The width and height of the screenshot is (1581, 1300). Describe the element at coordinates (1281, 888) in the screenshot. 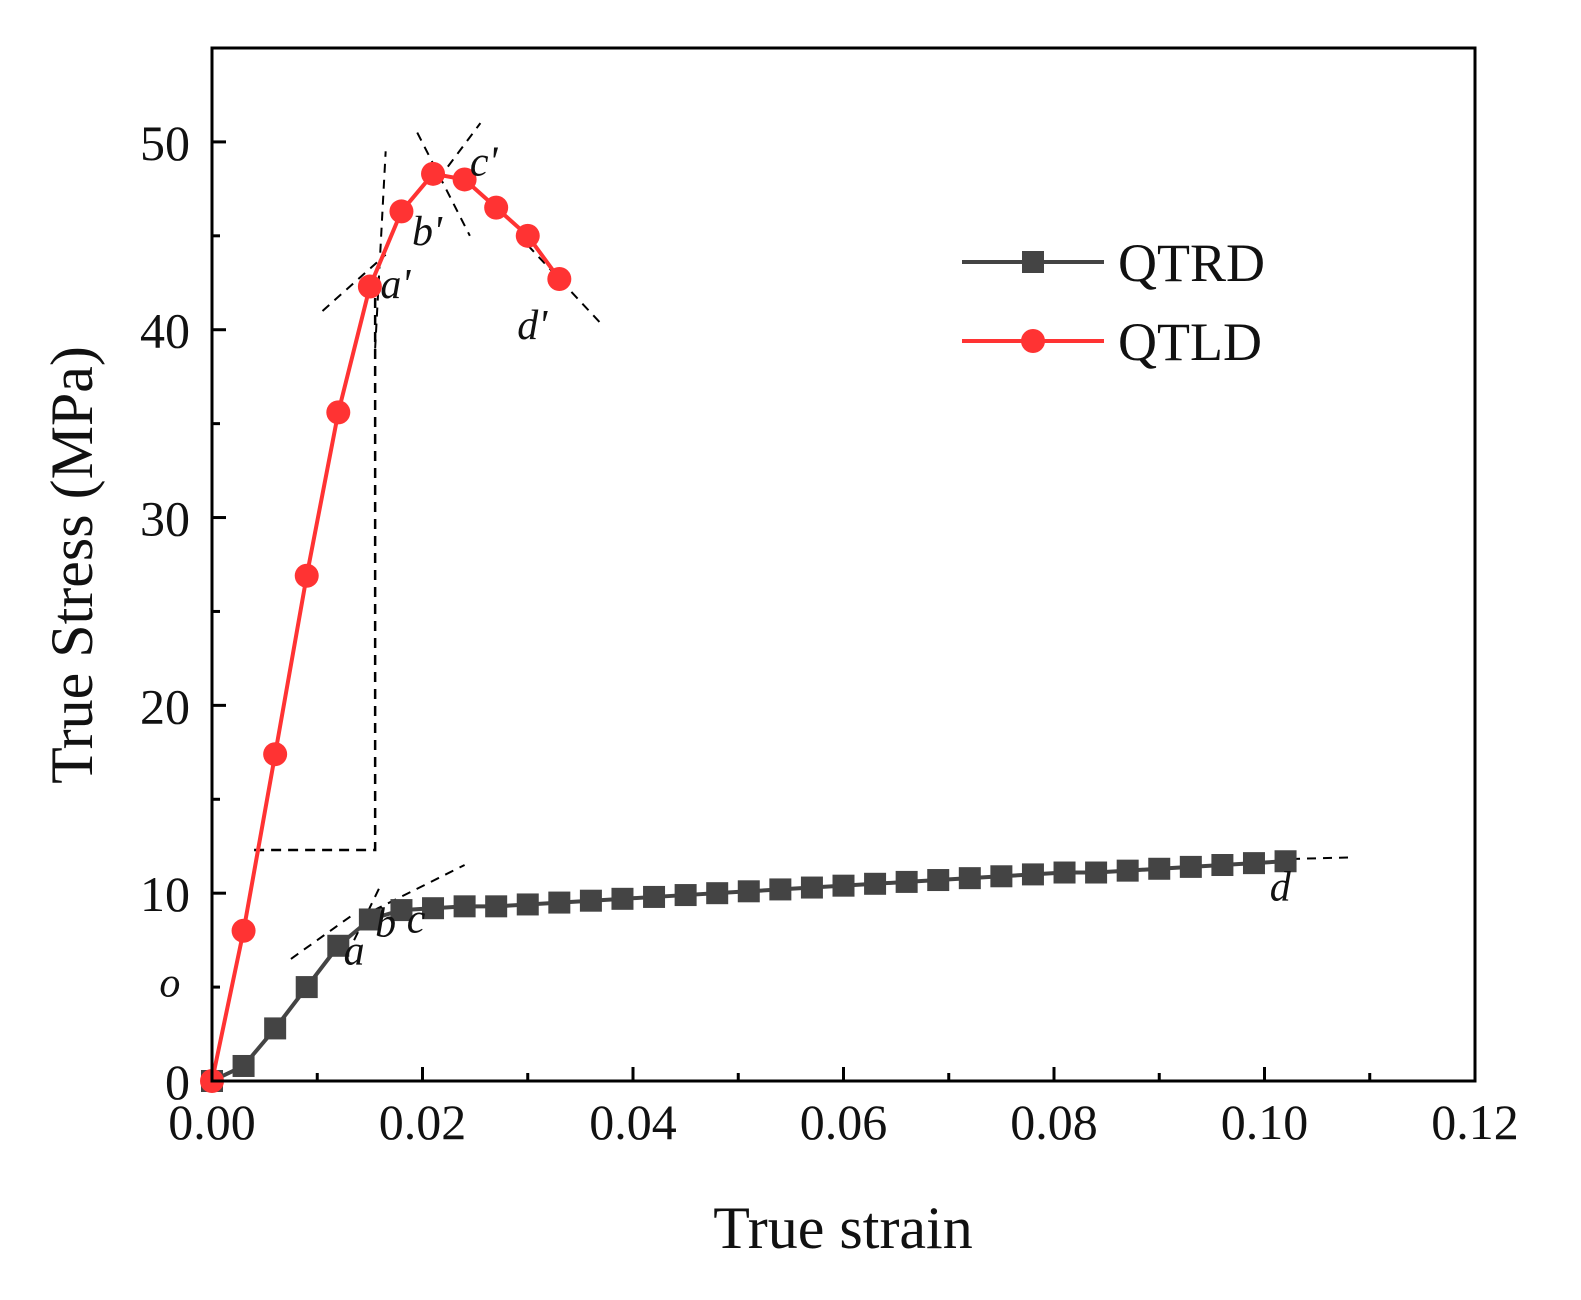

I see `annotation-label: d` at that location.